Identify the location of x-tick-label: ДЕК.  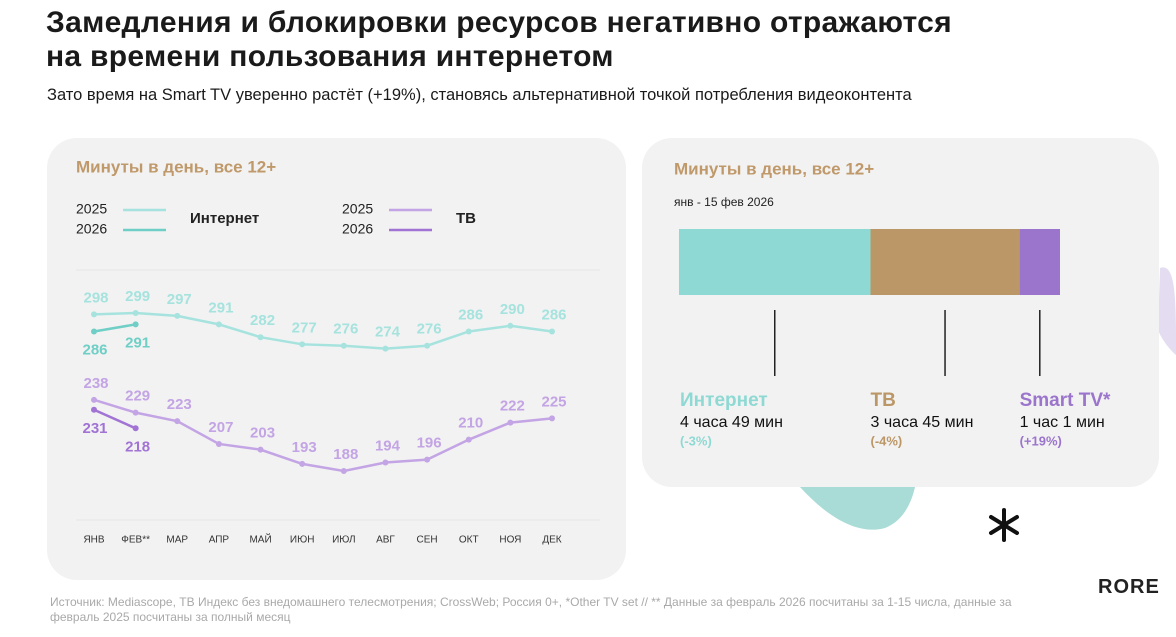
(551, 540).